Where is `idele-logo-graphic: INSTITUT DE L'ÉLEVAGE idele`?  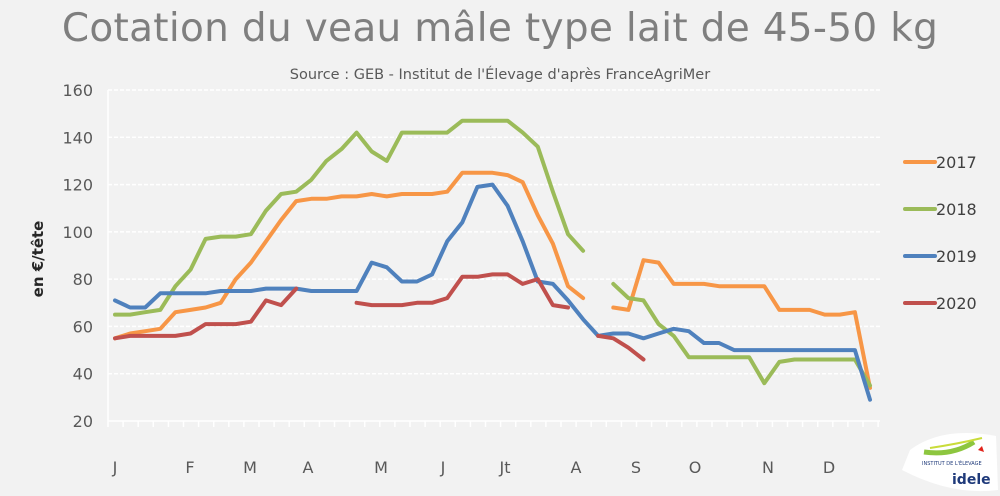
idele-logo-graphic: INSTITUT DE L'ÉLEVAGE idele is located at coordinates (950, 462).